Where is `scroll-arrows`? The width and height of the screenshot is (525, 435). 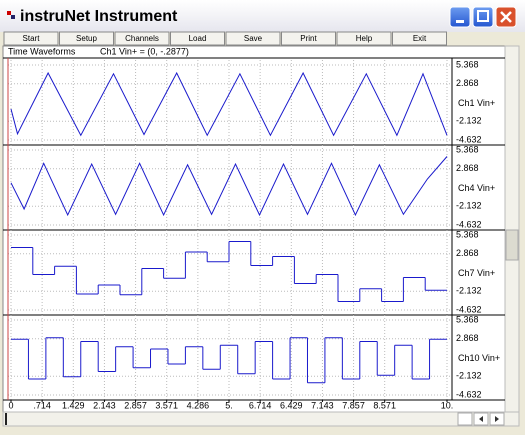
scroll-arrows is located at coordinates (489, 419).